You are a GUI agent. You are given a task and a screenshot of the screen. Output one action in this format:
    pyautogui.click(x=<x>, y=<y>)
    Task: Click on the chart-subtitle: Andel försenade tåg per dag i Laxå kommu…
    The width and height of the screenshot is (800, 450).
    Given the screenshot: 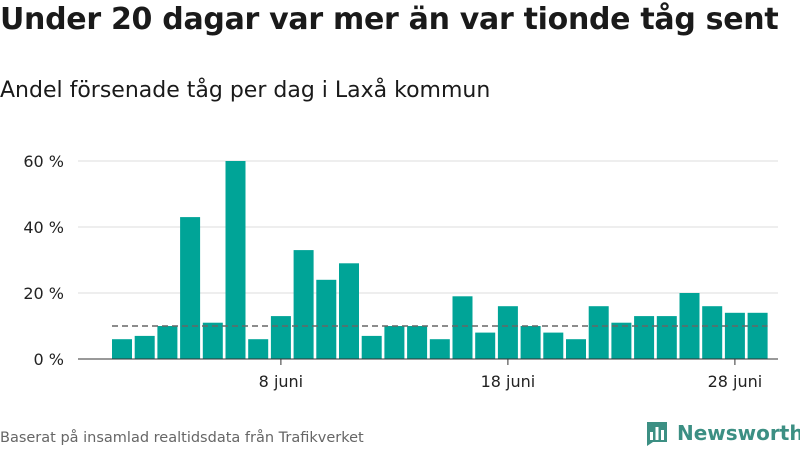 What is the action you would take?
    pyautogui.click(x=245, y=90)
    